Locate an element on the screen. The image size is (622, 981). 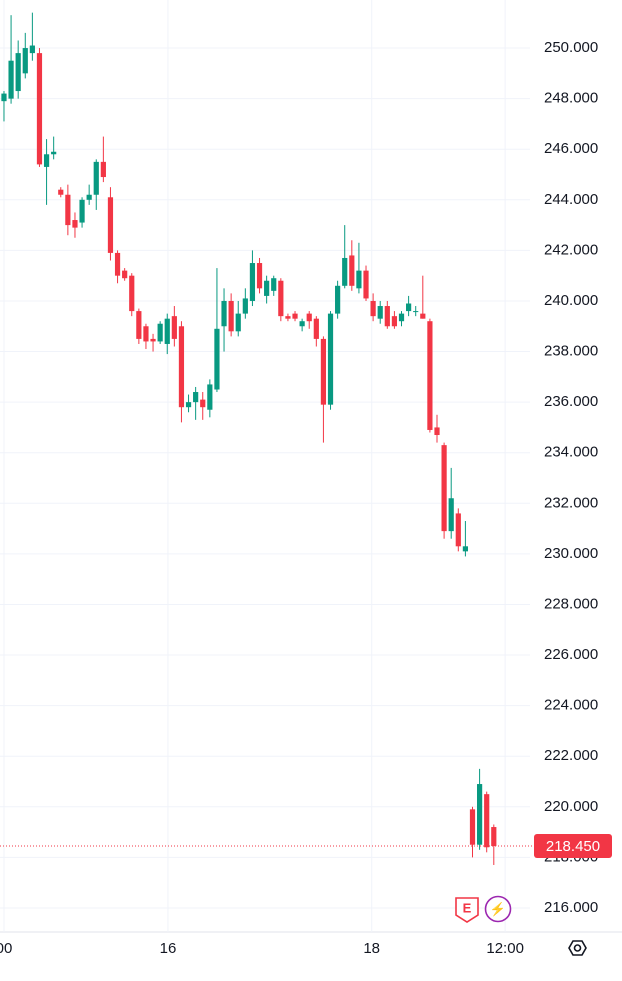
y-tick-label: 240.000 is located at coordinates (571, 300).